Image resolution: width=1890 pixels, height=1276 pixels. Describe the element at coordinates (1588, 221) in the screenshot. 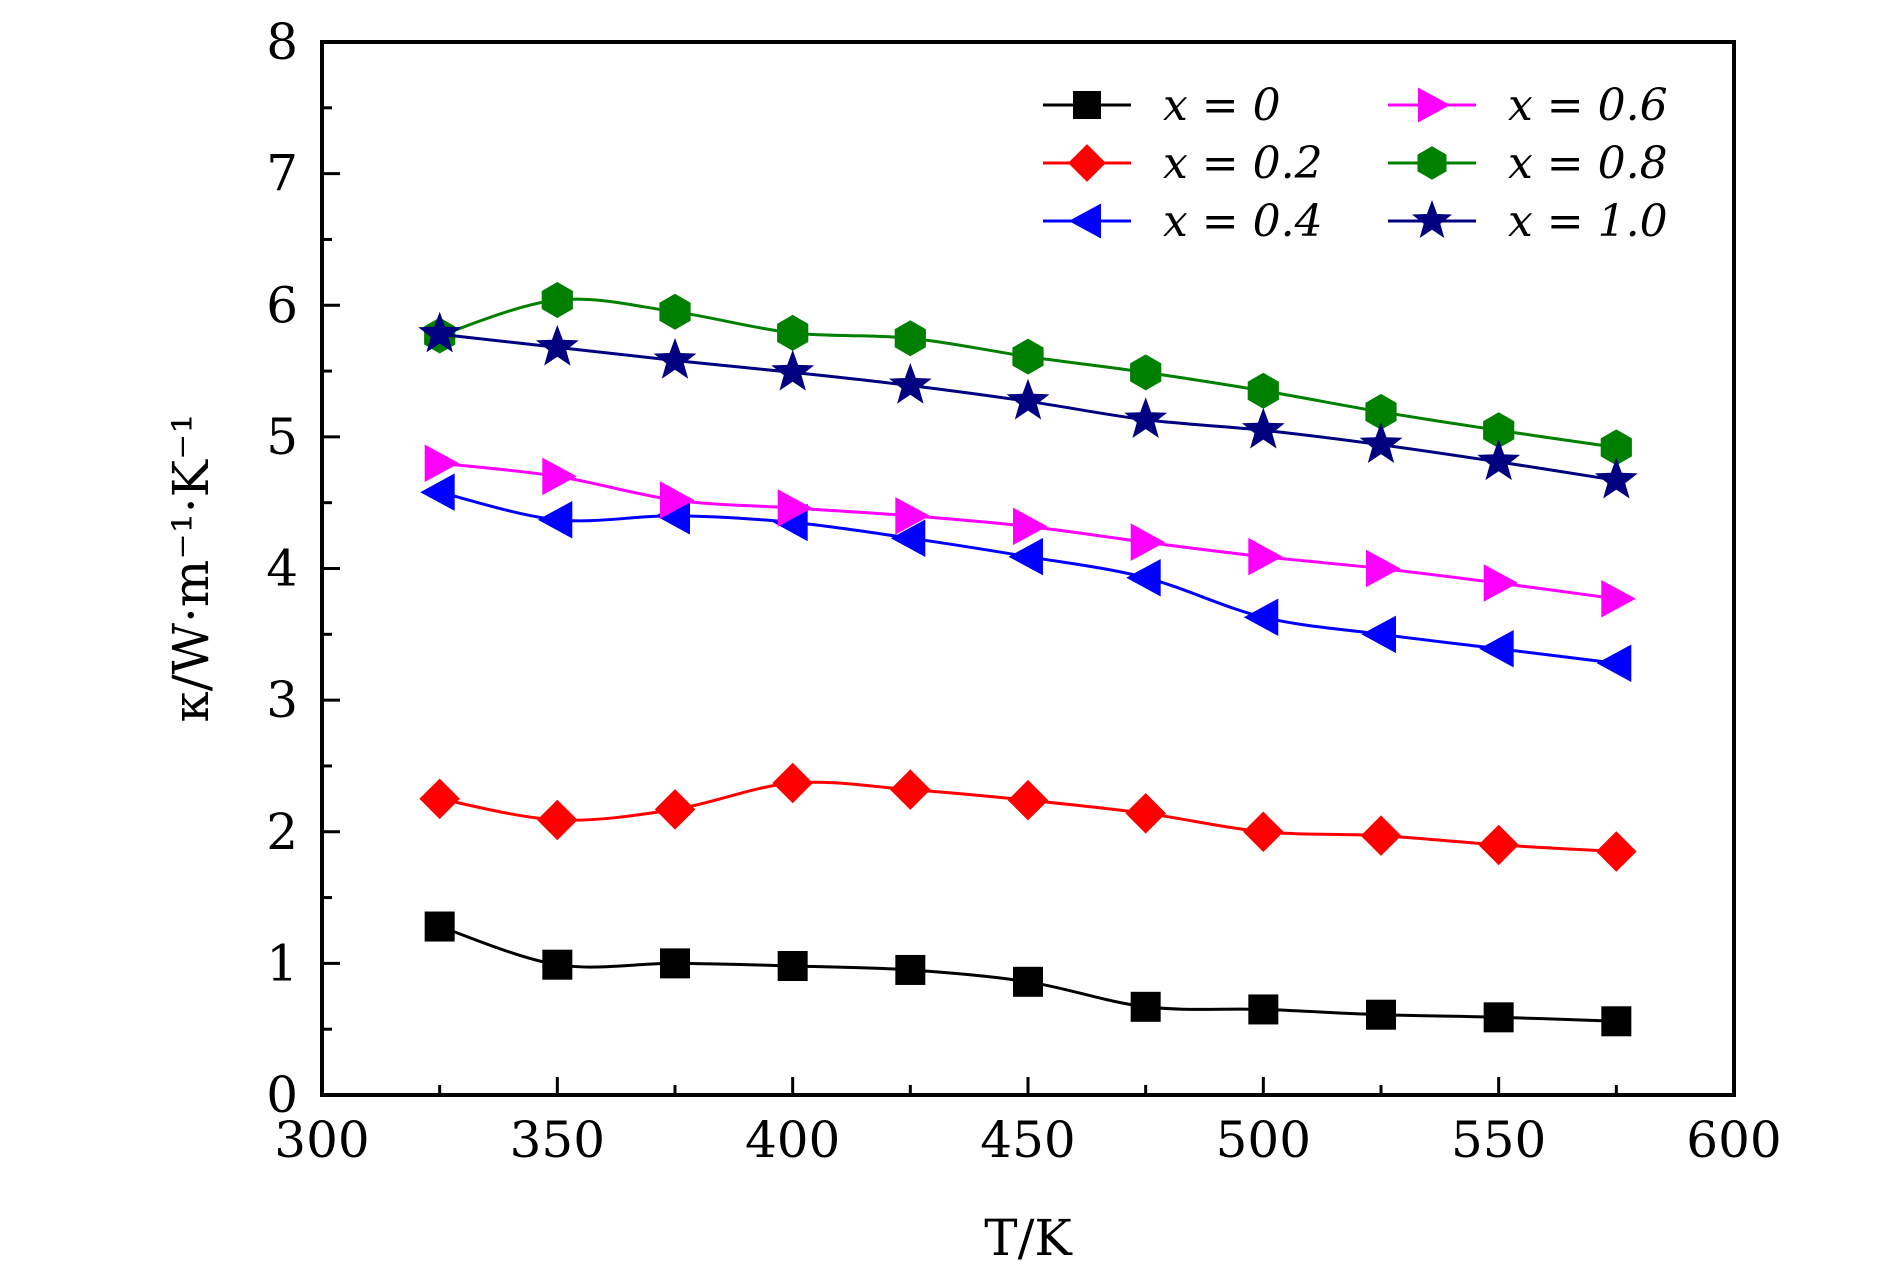

I see `legend-label: x = 1.0` at that location.